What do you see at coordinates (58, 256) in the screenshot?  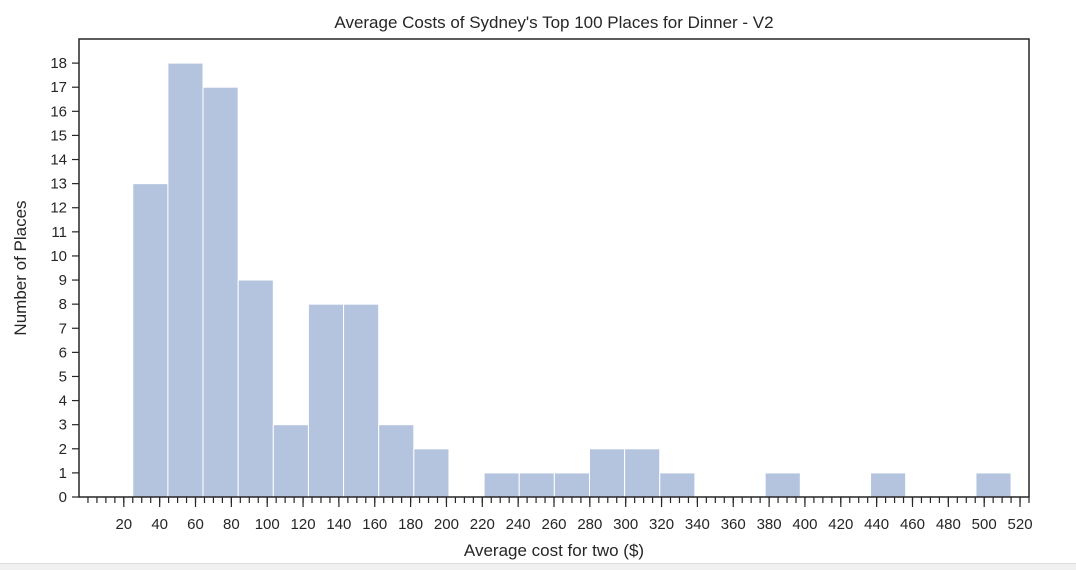 I see `y-tick-label: 10` at bounding box center [58, 256].